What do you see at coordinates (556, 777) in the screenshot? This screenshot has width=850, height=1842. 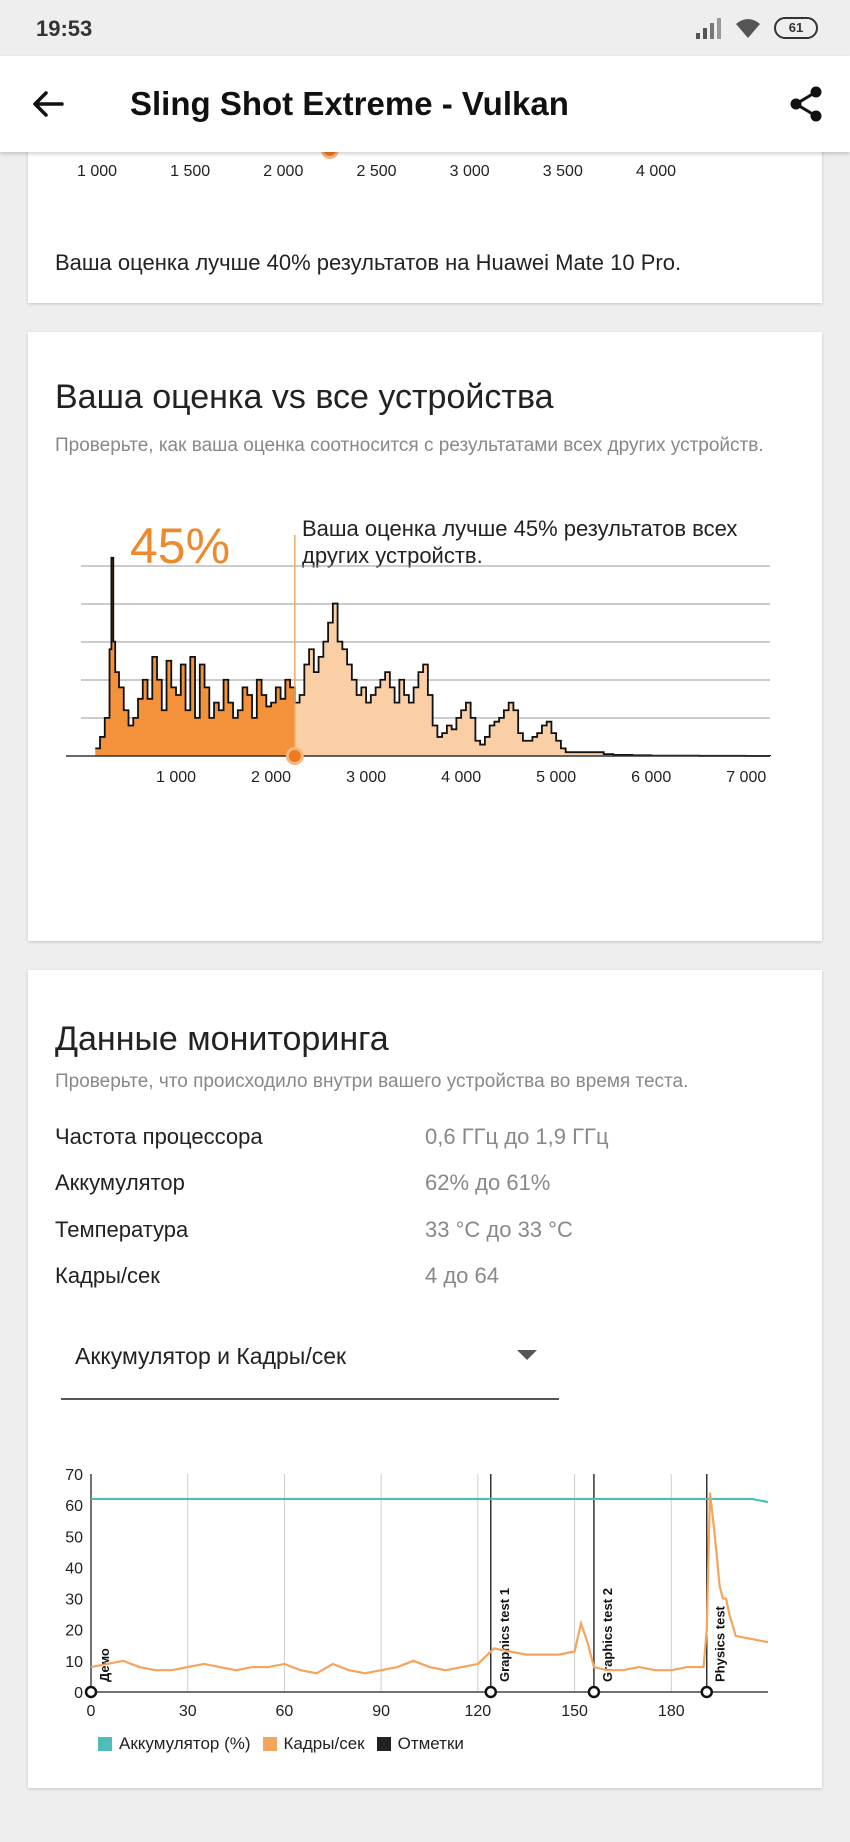 I see `tick-label: 5 000` at bounding box center [556, 777].